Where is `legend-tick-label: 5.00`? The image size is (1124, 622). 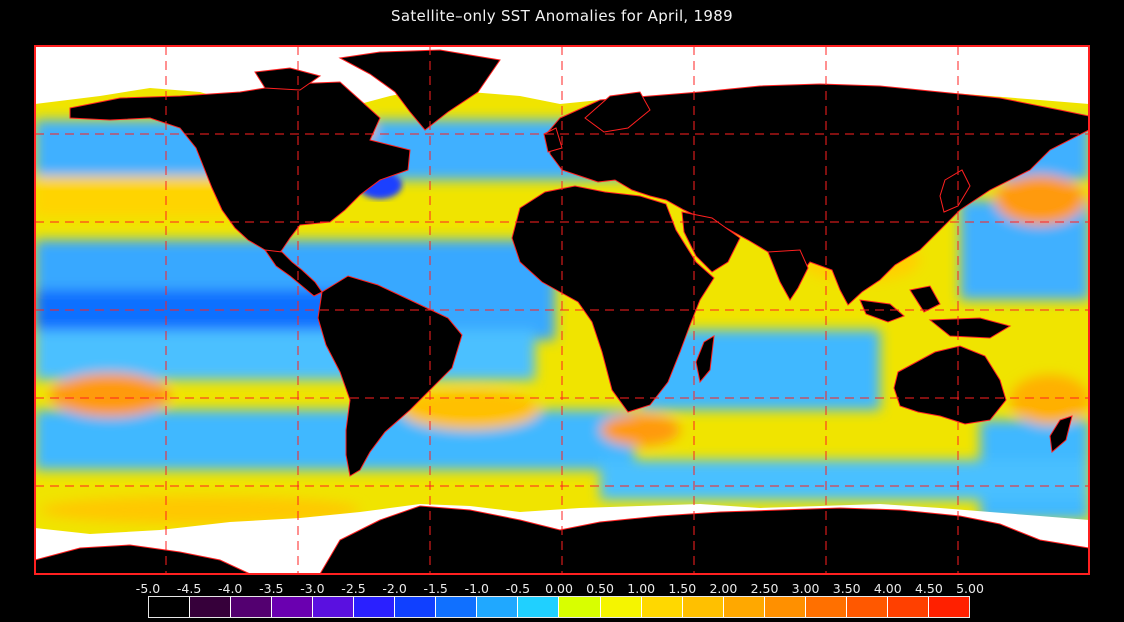
legend-tick-label: 5.00 is located at coordinates (970, 588).